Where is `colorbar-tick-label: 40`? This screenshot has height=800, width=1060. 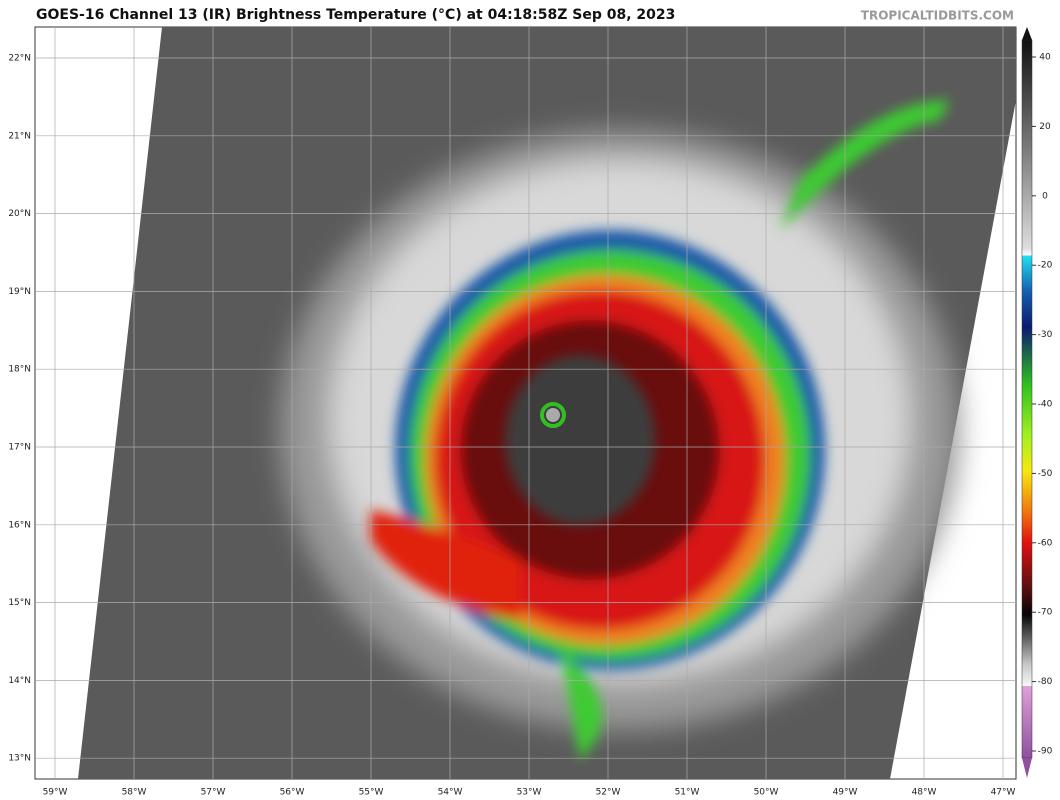 colorbar-tick-label: 40 is located at coordinates (1045, 58).